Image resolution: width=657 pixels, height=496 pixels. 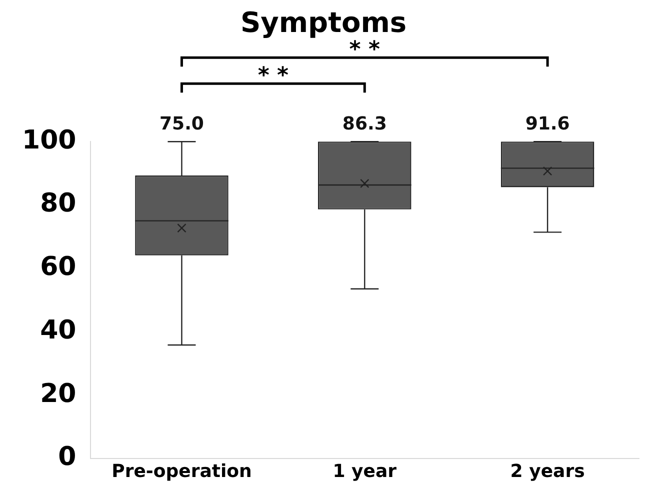 I want to click on x-tick-label: 2 years, so click(x=547, y=471).